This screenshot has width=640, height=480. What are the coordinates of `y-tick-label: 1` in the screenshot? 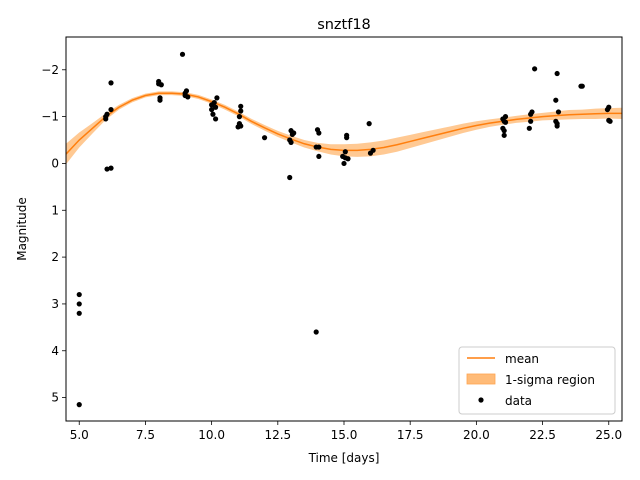 It's located at (55, 210).